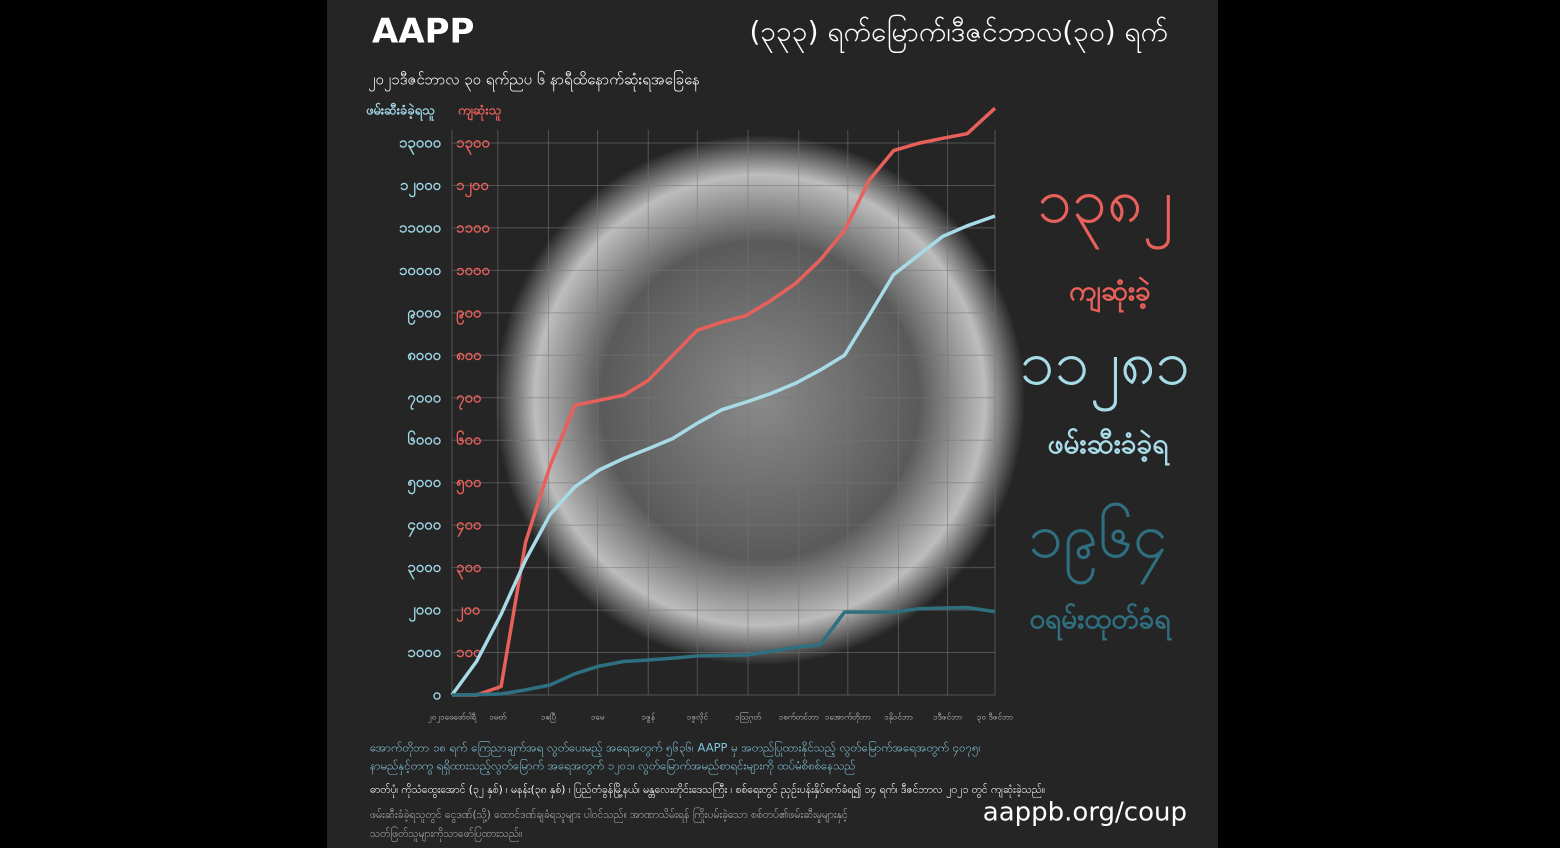 The image size is (1560, 848). Describe the element at coordinates (799, 717) in the screenshot. I see `x-tick-label: ၁စက်တင်ဘာ` at that location.